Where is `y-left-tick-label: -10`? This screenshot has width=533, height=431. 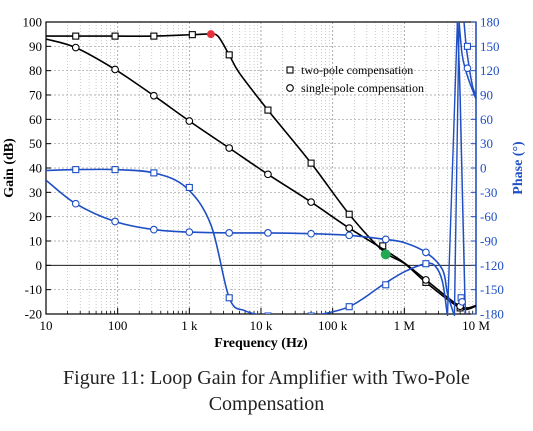
y-left-tick-label: -10 is located at coordinates (33, 289).